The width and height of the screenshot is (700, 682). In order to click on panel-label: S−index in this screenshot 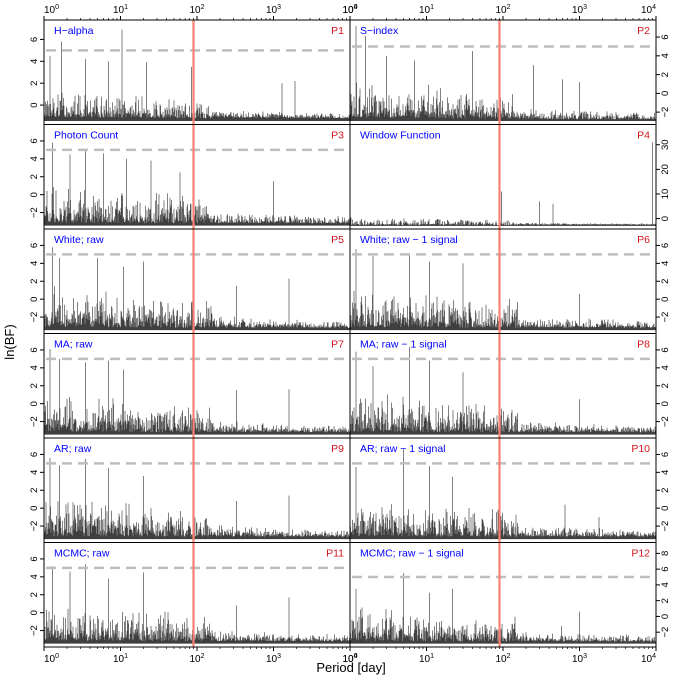, I will do `click(379, 31)`.